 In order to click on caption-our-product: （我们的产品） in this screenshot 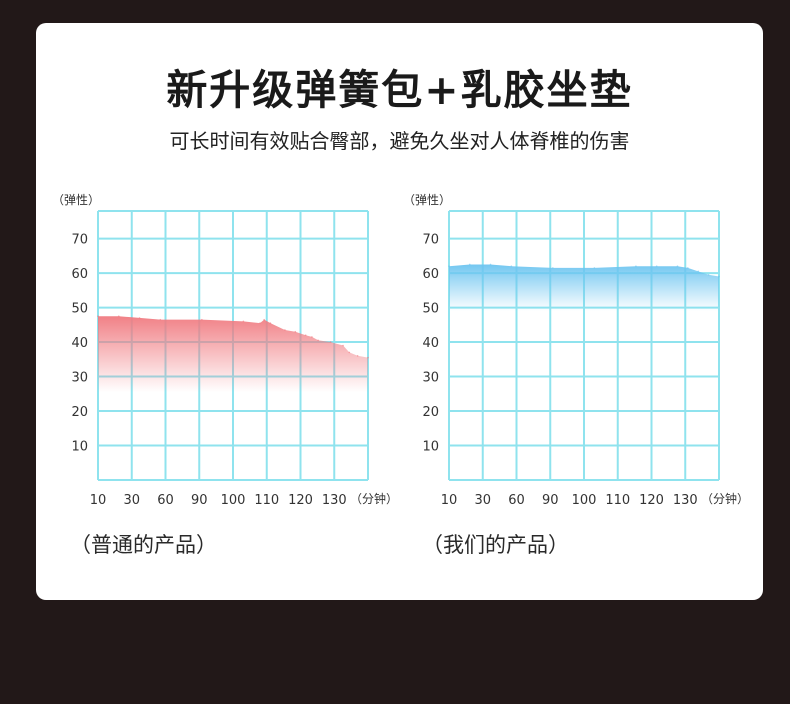, I will do `click(495, 545)`.